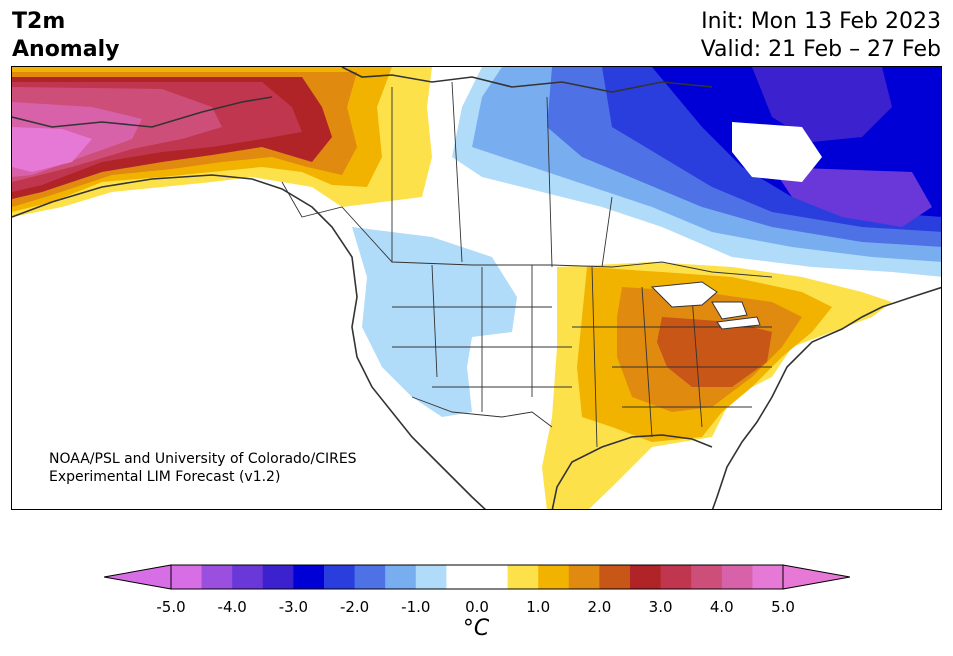  Describe the element at coordinates (65, 36) in the screenshot. I see `map-title: T2m Anomaly` at that location.